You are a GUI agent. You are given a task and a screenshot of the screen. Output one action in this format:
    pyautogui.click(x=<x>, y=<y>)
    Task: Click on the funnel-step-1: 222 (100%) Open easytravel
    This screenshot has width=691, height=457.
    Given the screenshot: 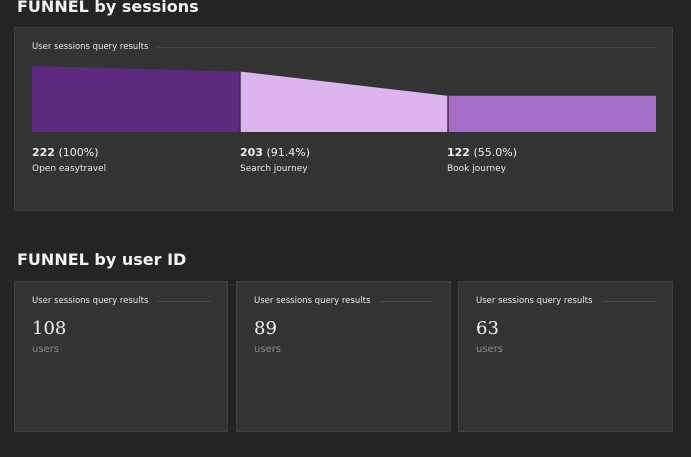 What is the action you would take?
    pyautogui.click(x=69, y=160)
    